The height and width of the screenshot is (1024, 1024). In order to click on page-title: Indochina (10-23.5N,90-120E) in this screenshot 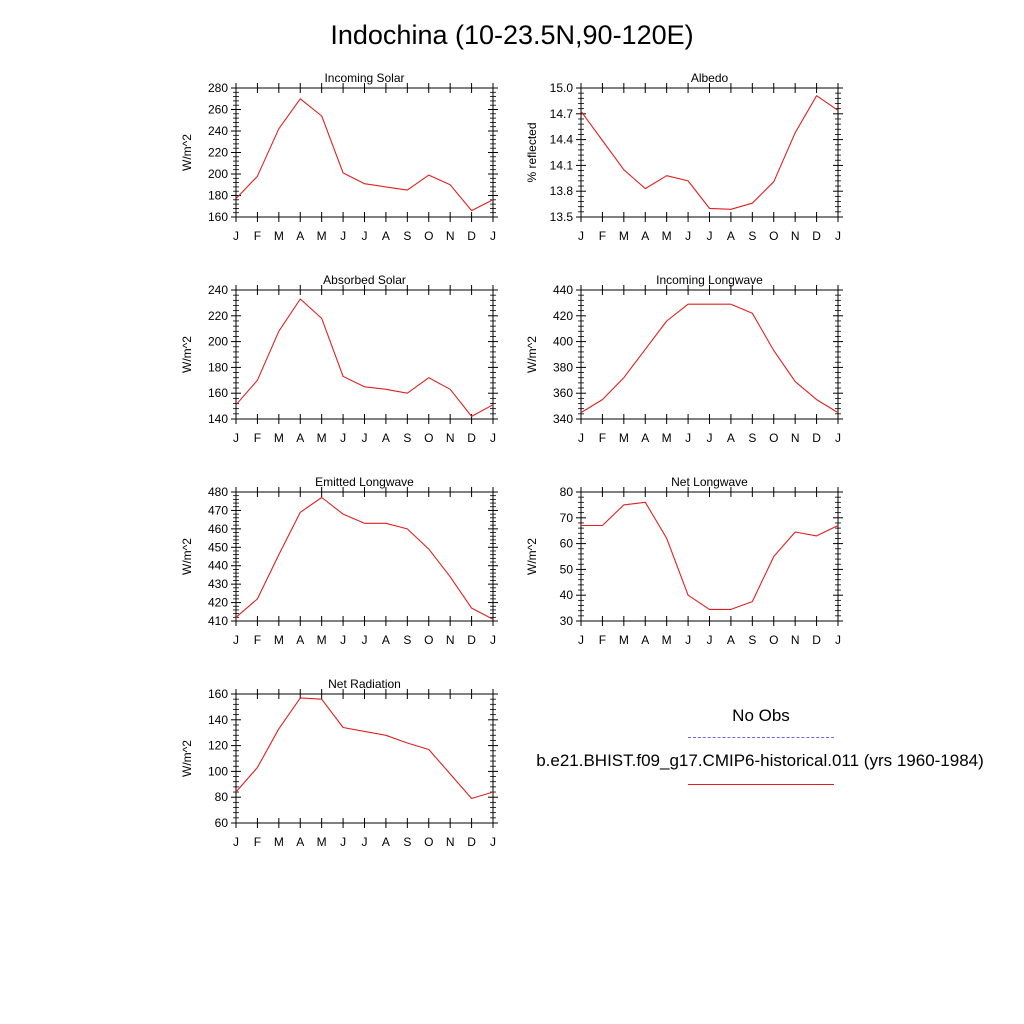, I will do `click(512, 35)`.